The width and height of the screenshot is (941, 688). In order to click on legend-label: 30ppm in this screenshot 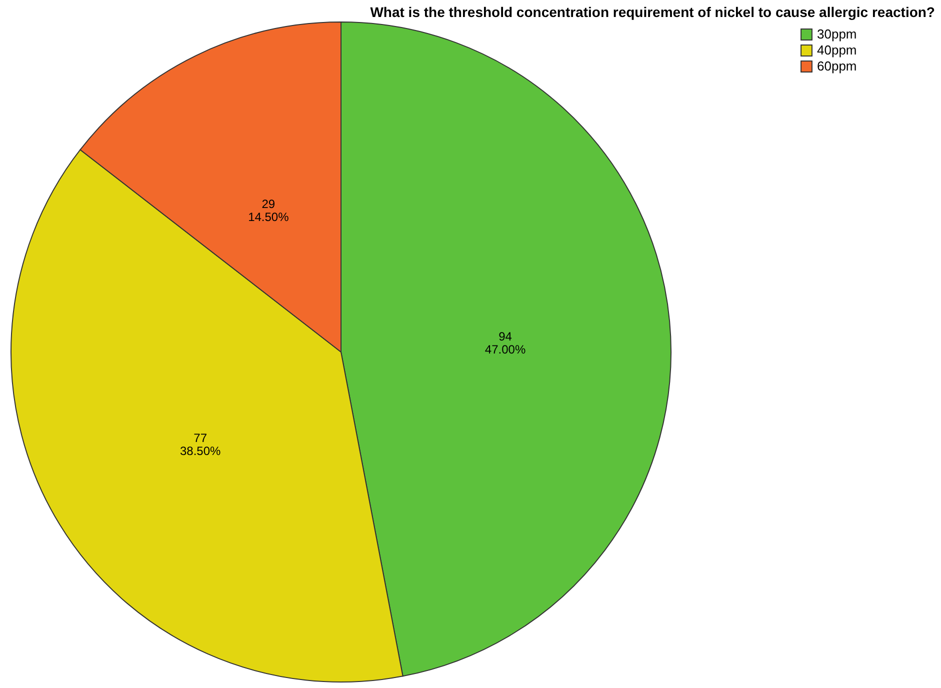, I will do `click(837, 34)`.